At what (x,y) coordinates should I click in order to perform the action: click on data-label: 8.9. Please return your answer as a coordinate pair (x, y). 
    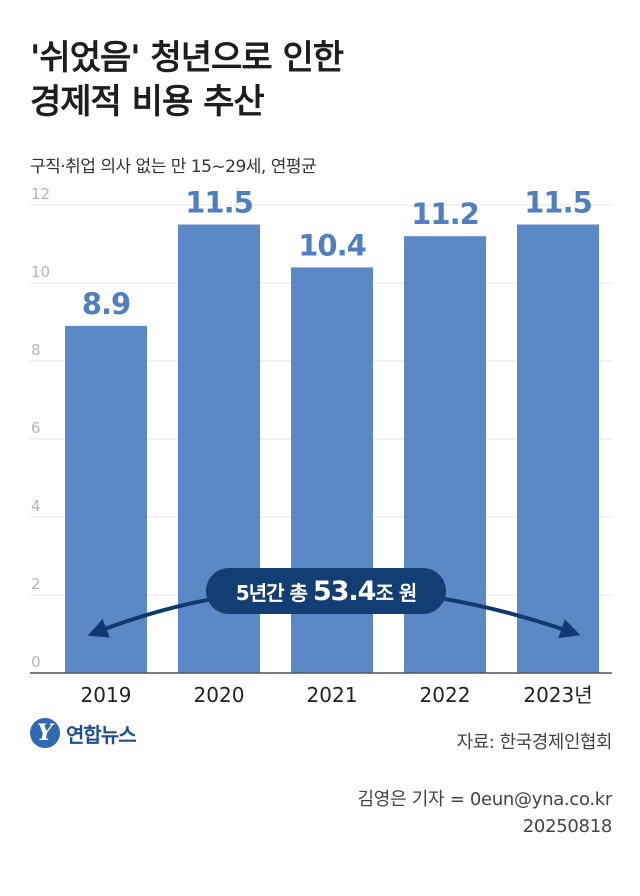
    Looking at the image, I should click on (106, 304).